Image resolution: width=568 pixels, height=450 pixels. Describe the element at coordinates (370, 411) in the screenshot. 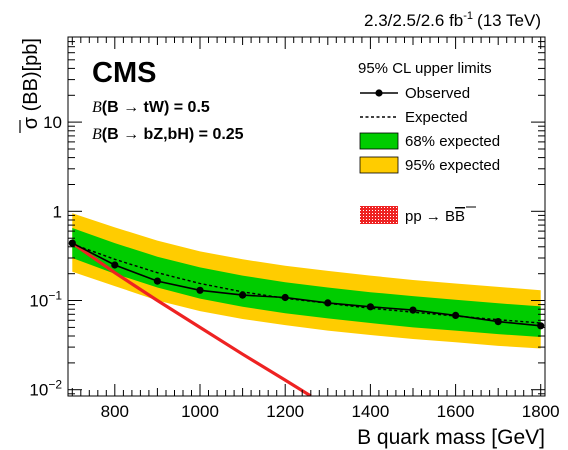

I see `x-tick-label: 1400` at that location.